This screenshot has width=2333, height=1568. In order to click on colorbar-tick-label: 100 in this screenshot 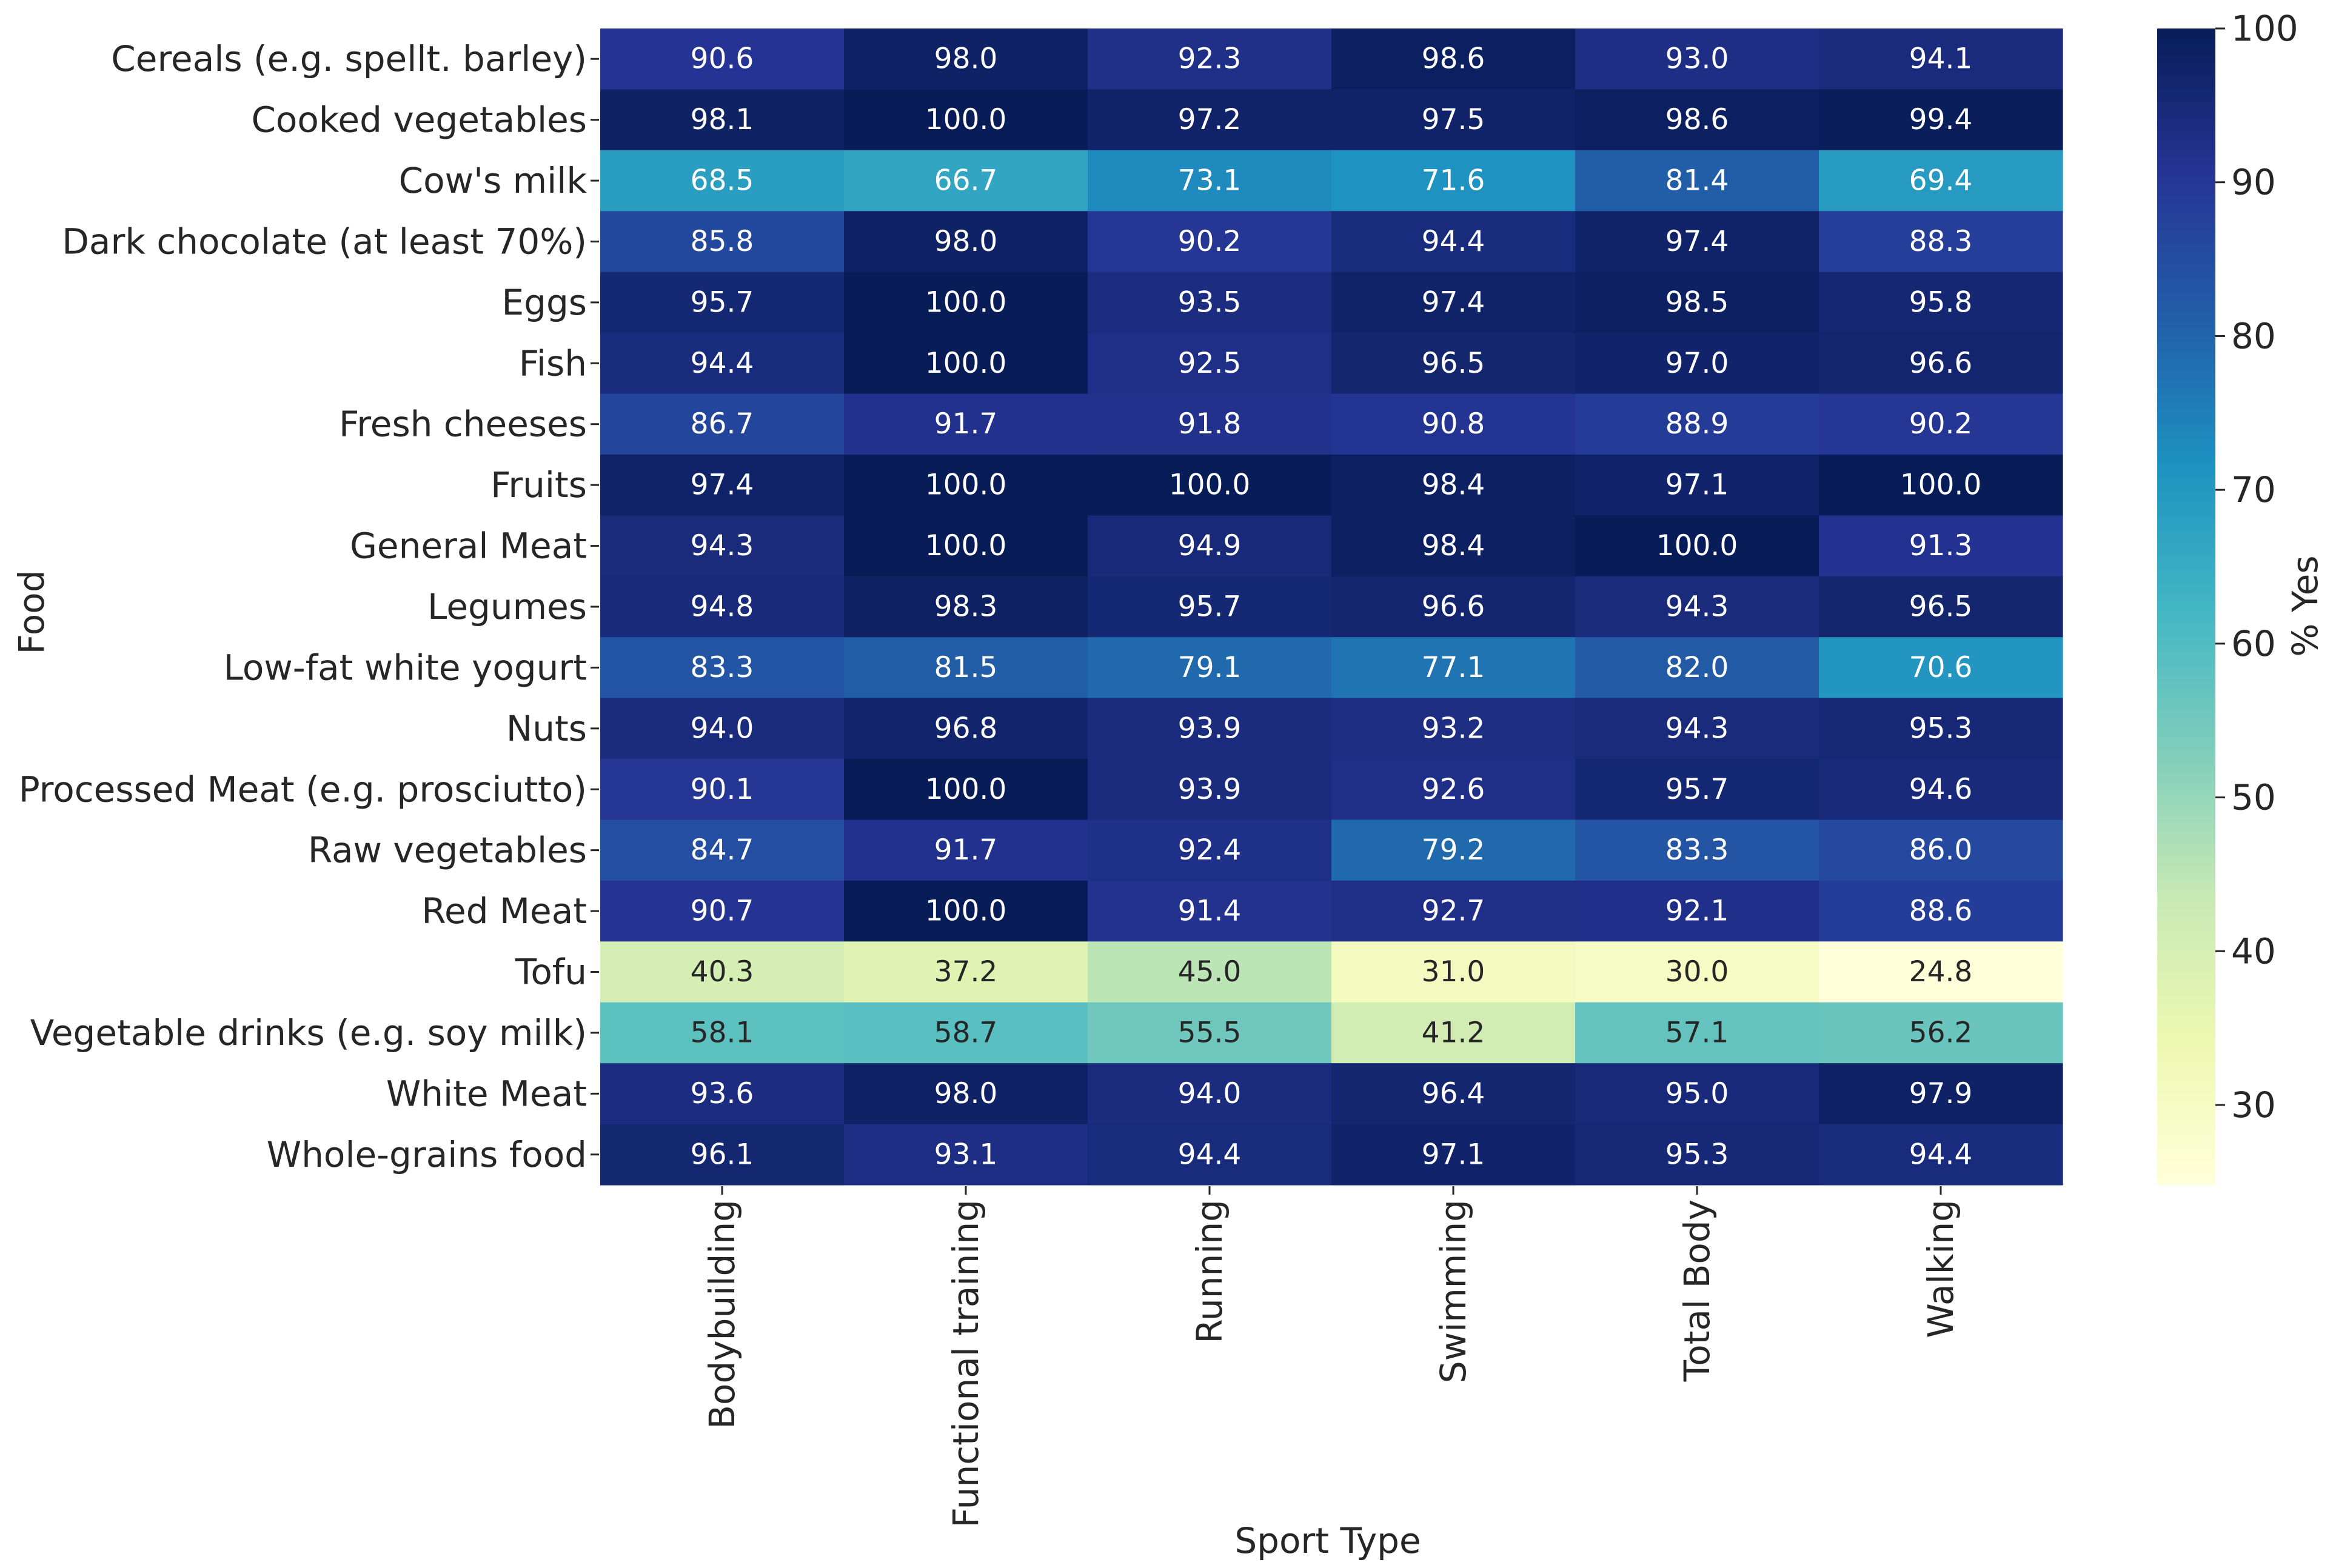, I will do `click(2265, 28)`.